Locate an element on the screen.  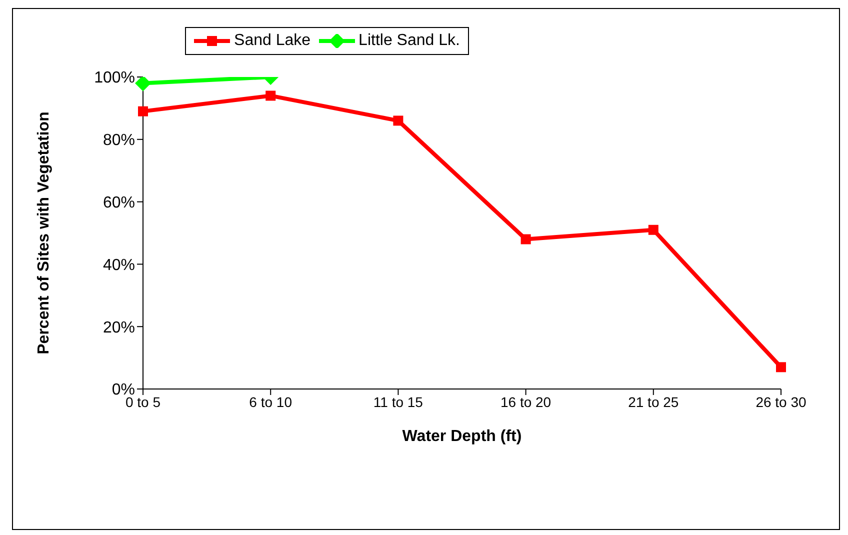
y-tick-label: 40% is located at coordinates (118, 265).